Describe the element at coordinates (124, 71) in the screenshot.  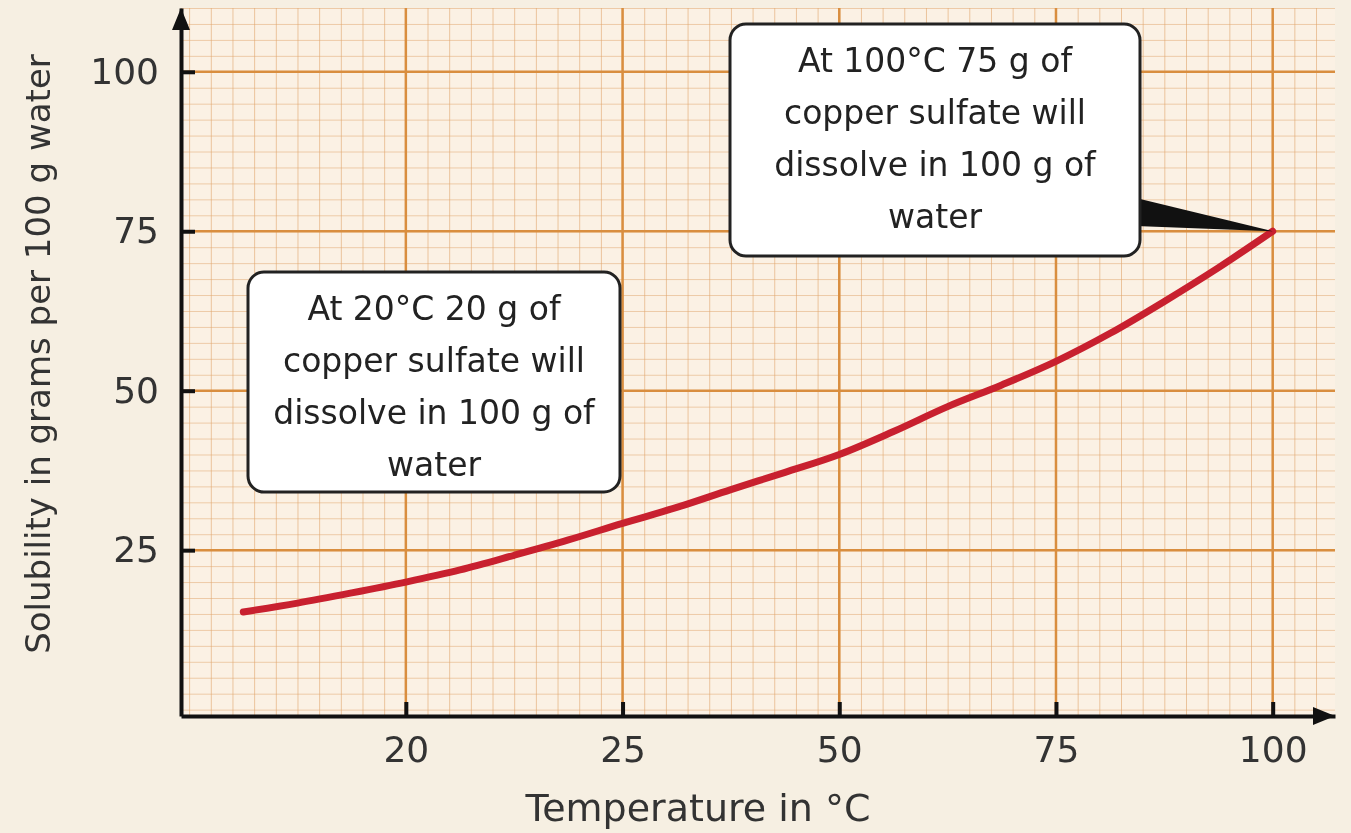
I see `y-tick-label: 100` at that location.